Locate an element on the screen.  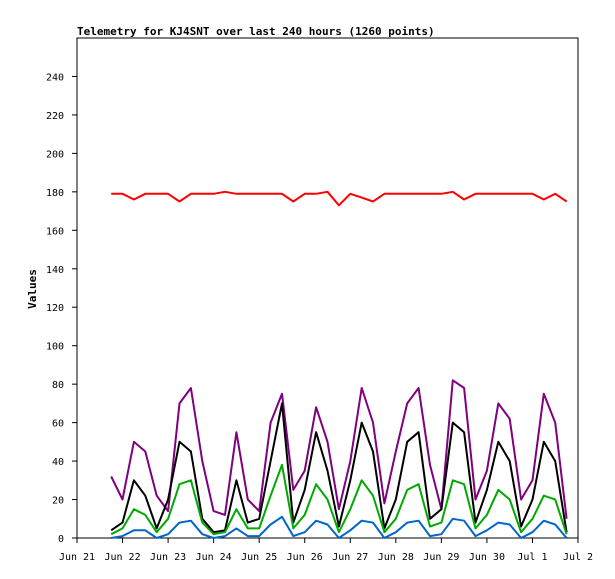
x-tick-label: Jun 25 is located at coordinates (259, 557).